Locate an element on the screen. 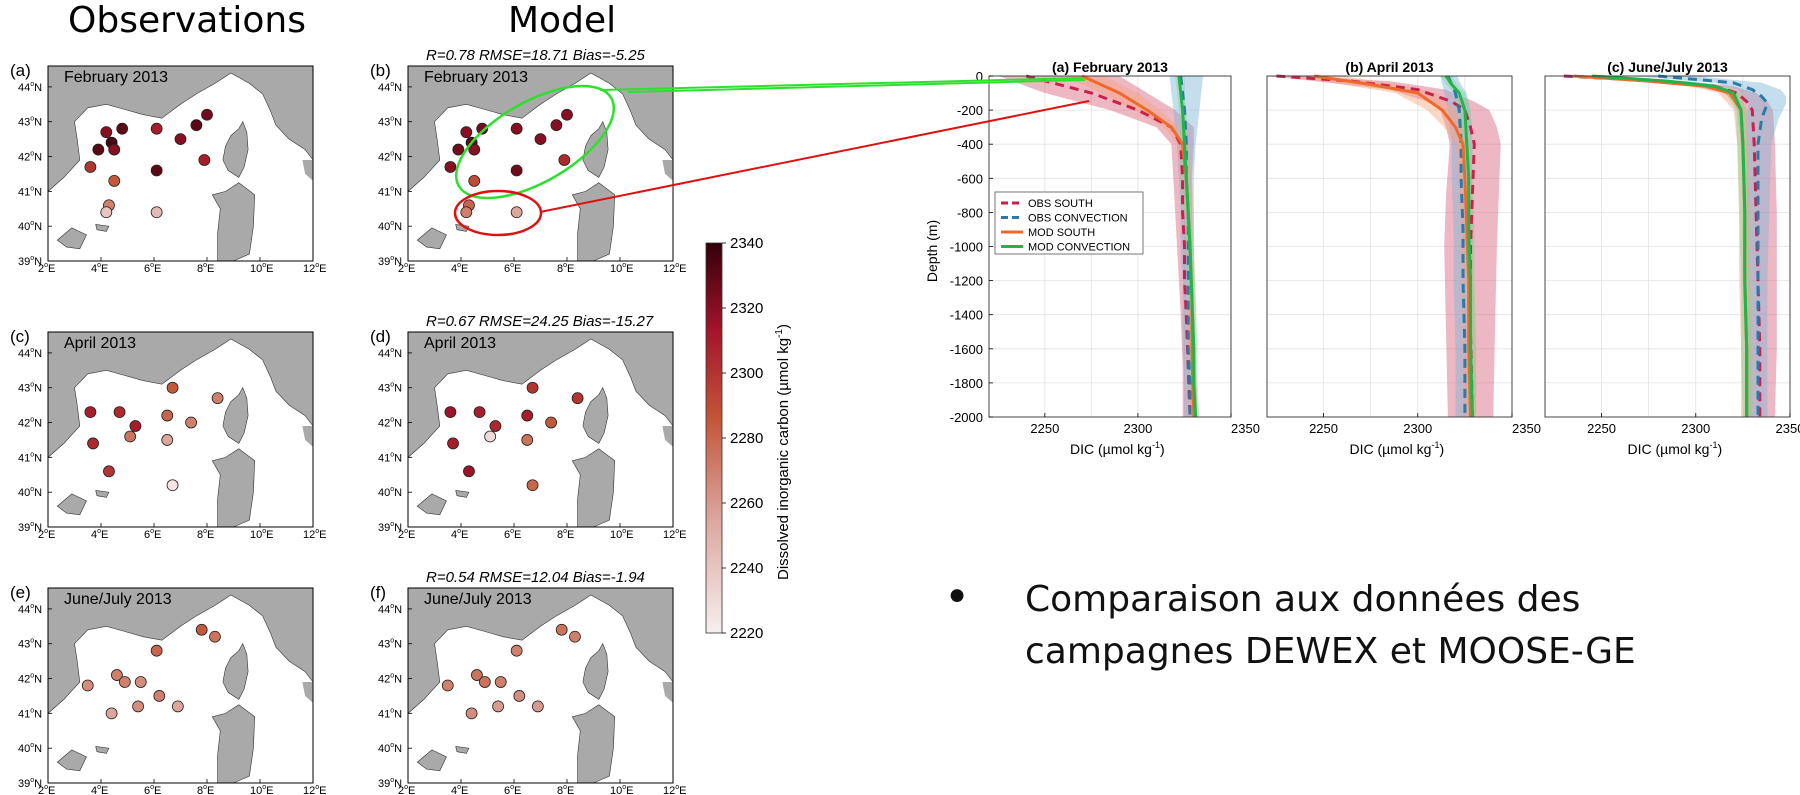 This screenshot has width=1800, height=795. profile-x-tick-label: 2300 is located at coordinates (1417, 428).